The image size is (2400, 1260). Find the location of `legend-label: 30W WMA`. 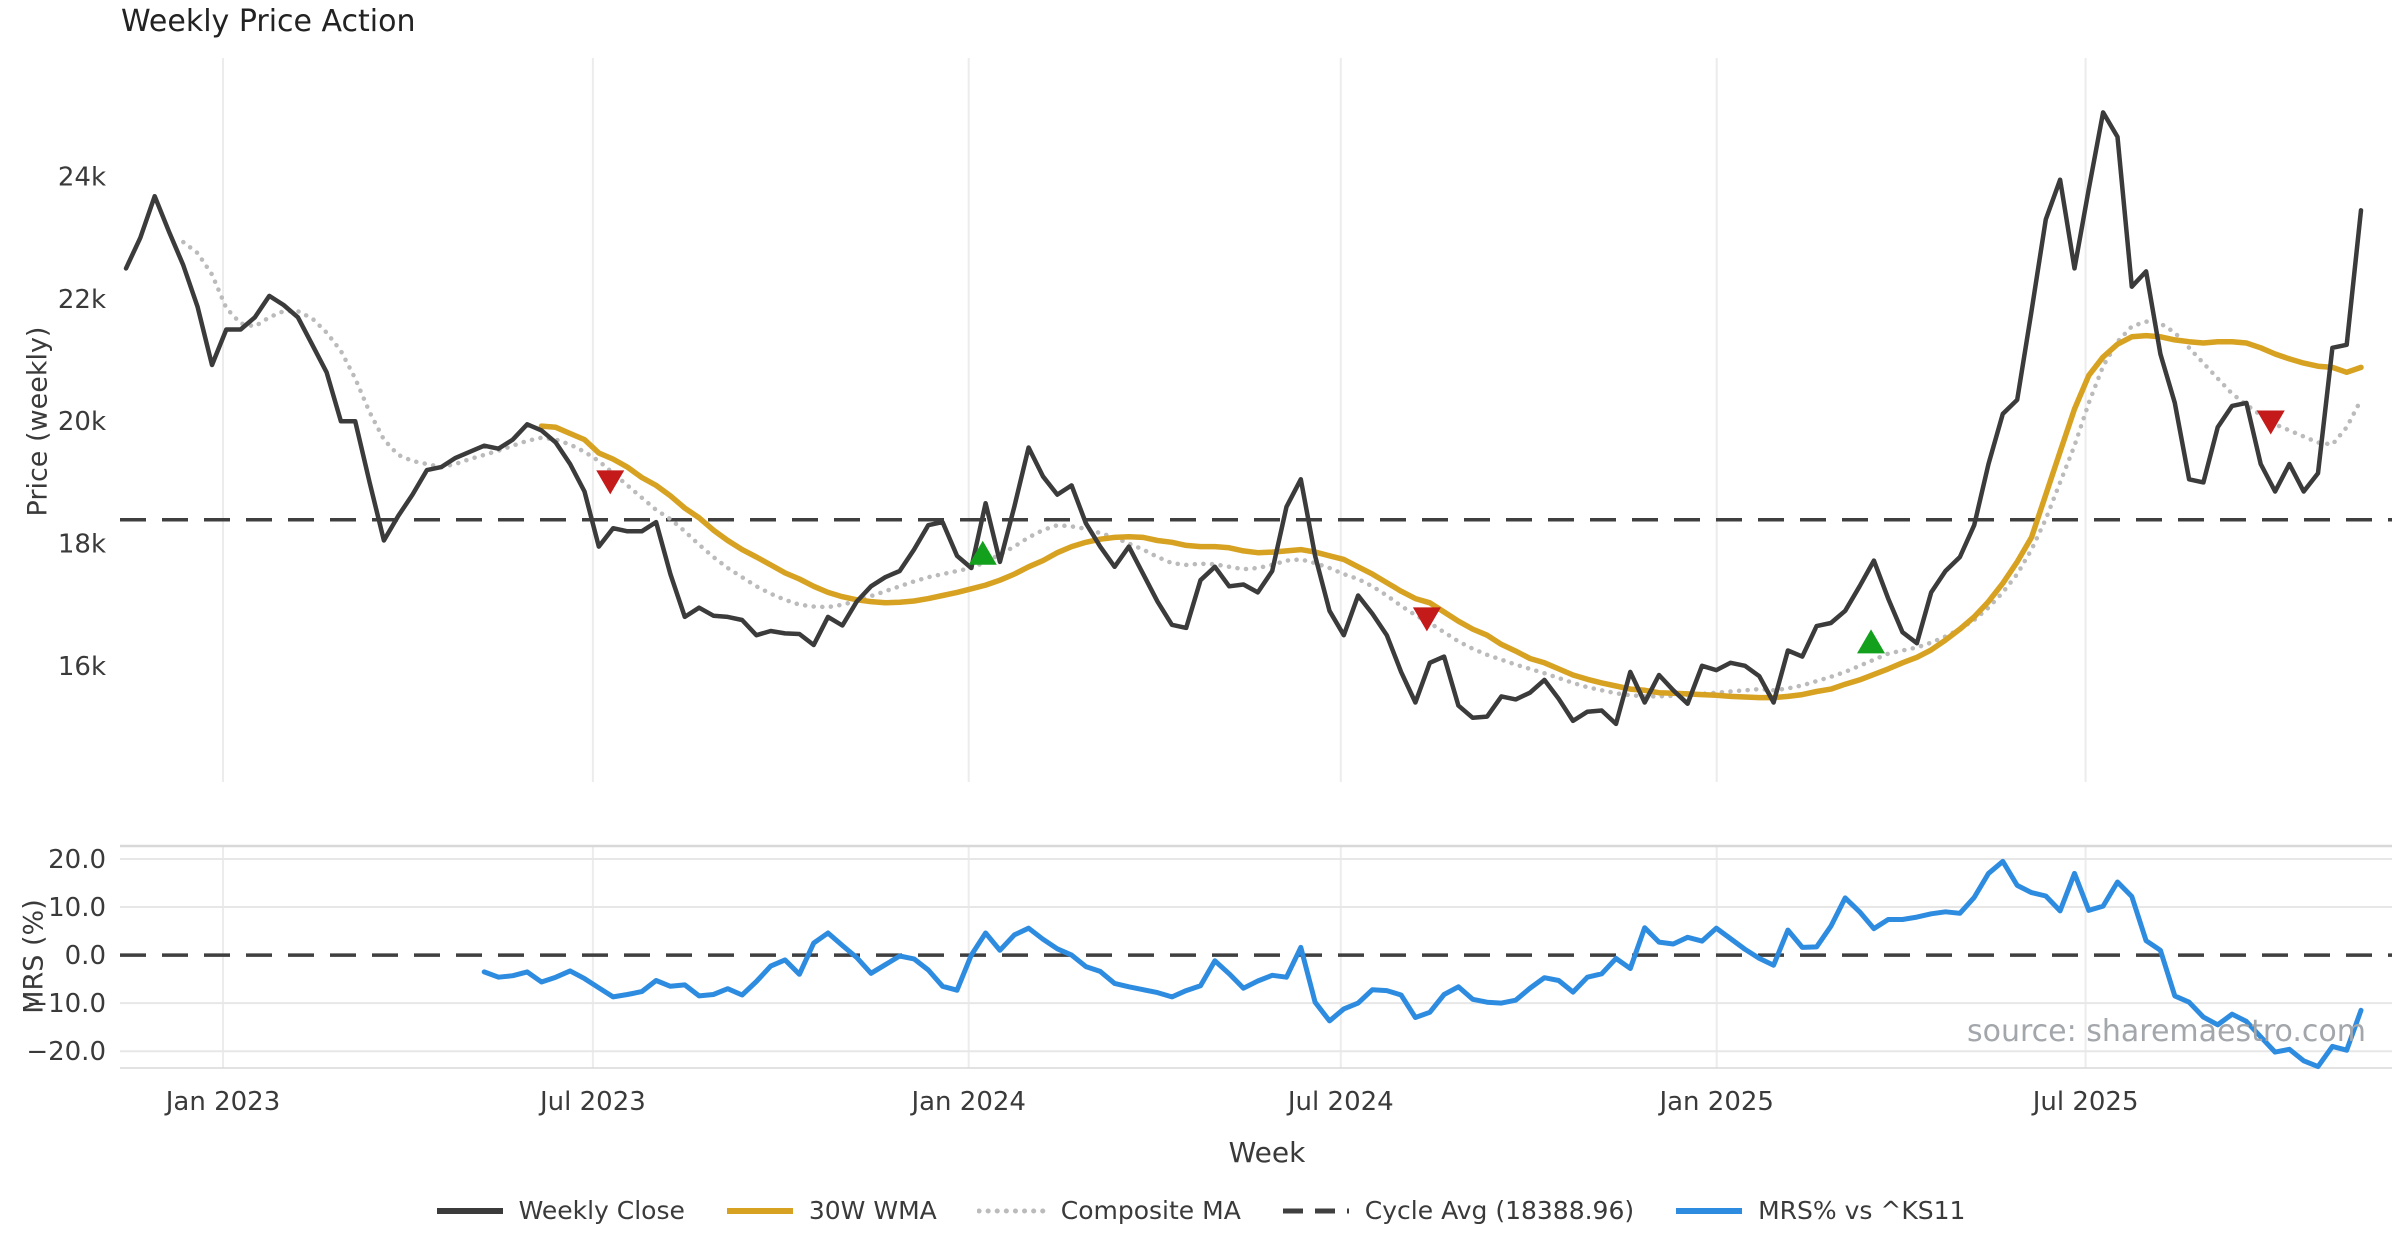

legend-label: 30W WMA is located at coordinates (872, 1210).